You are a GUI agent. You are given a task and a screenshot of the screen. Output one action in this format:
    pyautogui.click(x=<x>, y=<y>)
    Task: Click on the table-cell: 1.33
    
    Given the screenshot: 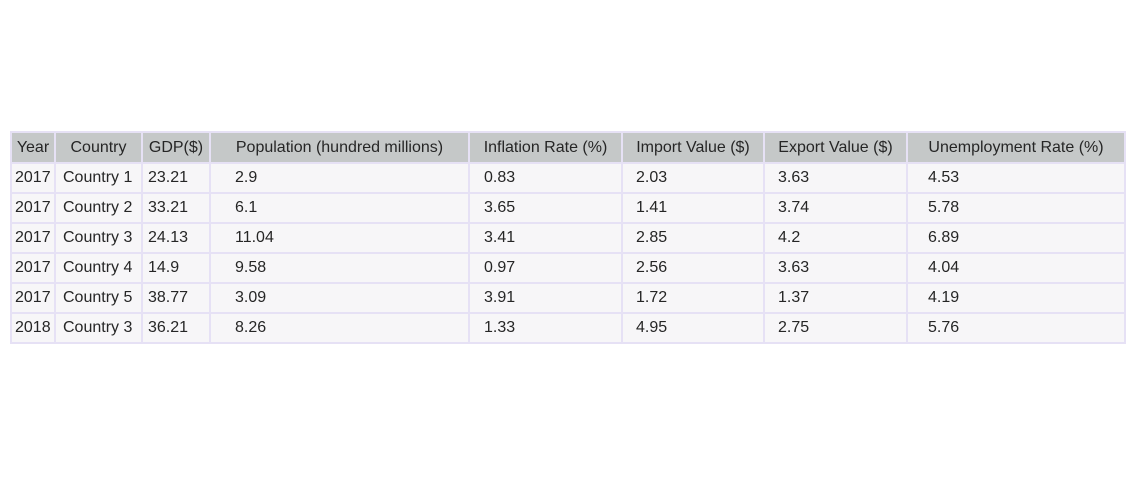 What is the action you would take?
    pyautogui.click(x=545, y=328)
    